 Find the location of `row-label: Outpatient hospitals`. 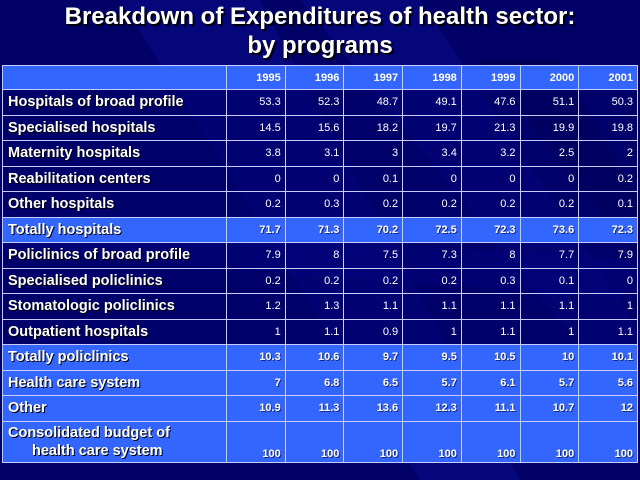

row-label: Outpatient hospitals is located at coordinates (114, 331).